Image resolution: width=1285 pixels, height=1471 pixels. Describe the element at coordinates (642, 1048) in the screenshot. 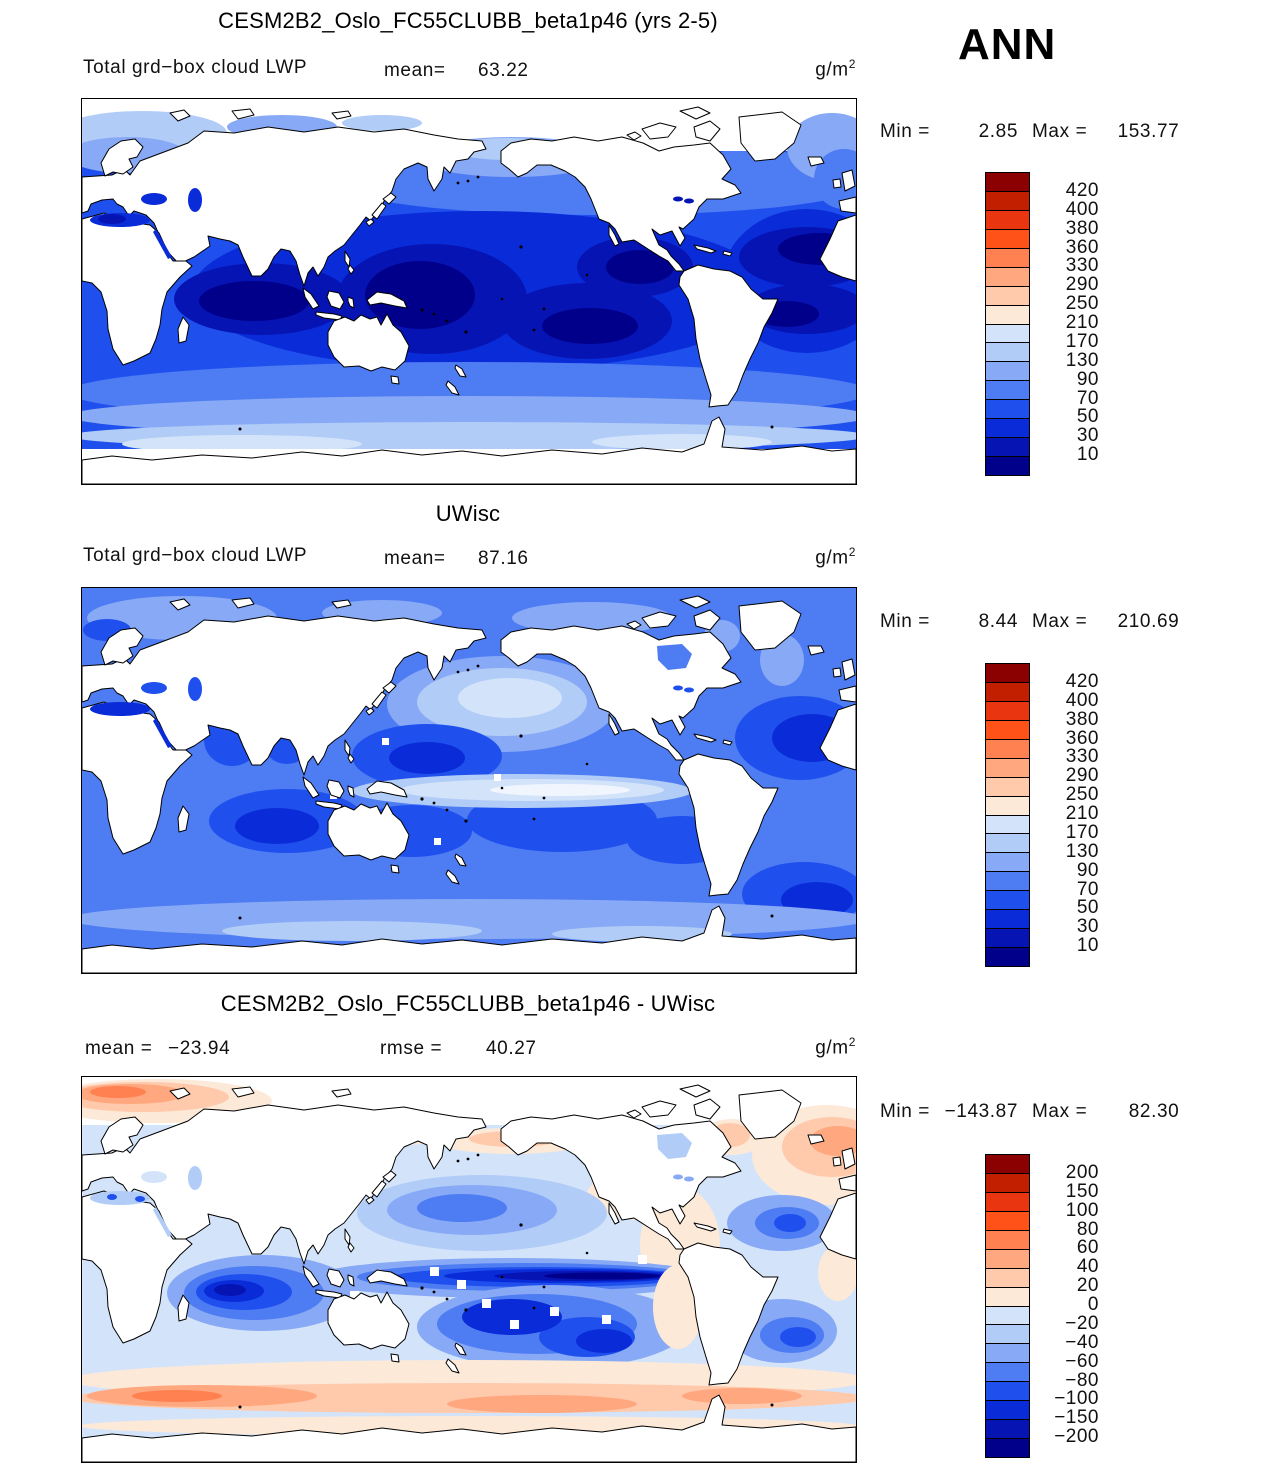

I see `panel3-subheader: mean = −23.94 rmse = 40.27 g/m2` at that location.